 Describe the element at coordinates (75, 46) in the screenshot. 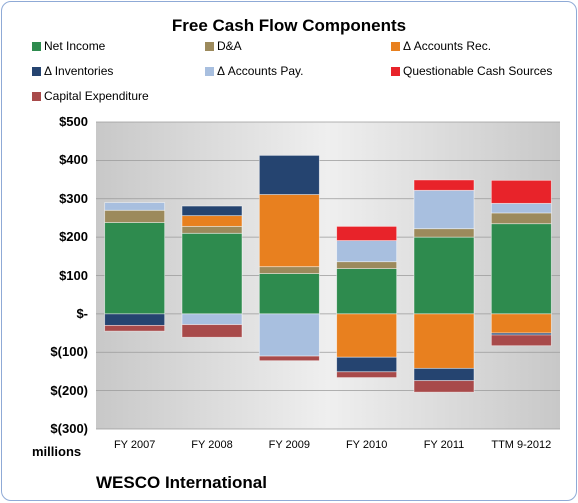

I see `legend-label: Net Income` at that location.